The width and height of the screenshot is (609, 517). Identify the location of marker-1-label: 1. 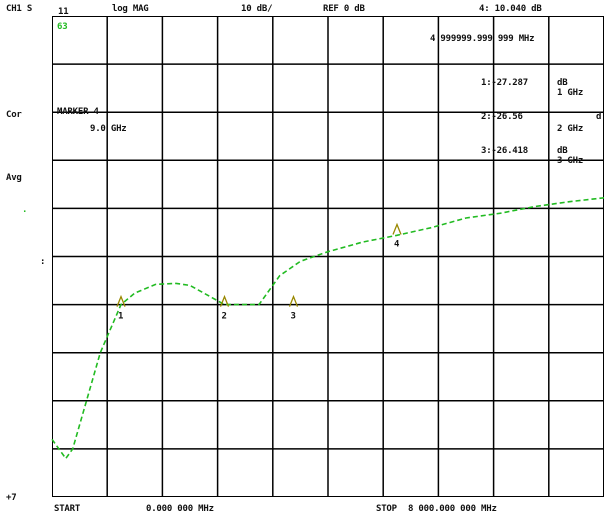
(120, 317).